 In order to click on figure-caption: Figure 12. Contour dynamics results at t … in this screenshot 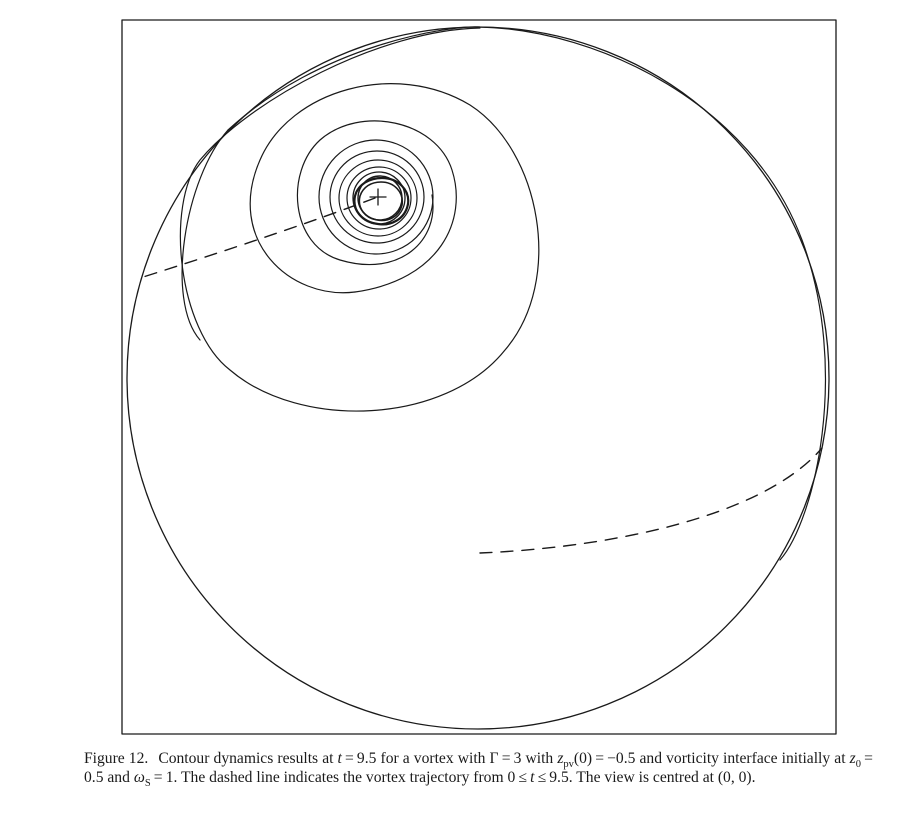, I will do `click(480, 769)`.